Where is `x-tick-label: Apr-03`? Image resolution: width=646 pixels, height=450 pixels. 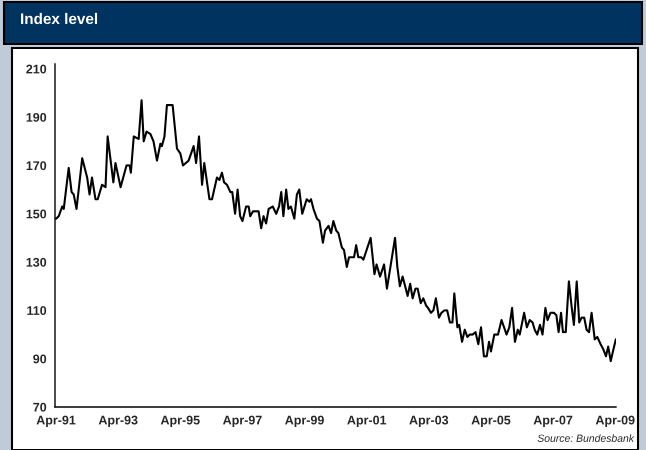
x-tick-label: Apr-03 is located at coordinates (428, 421).